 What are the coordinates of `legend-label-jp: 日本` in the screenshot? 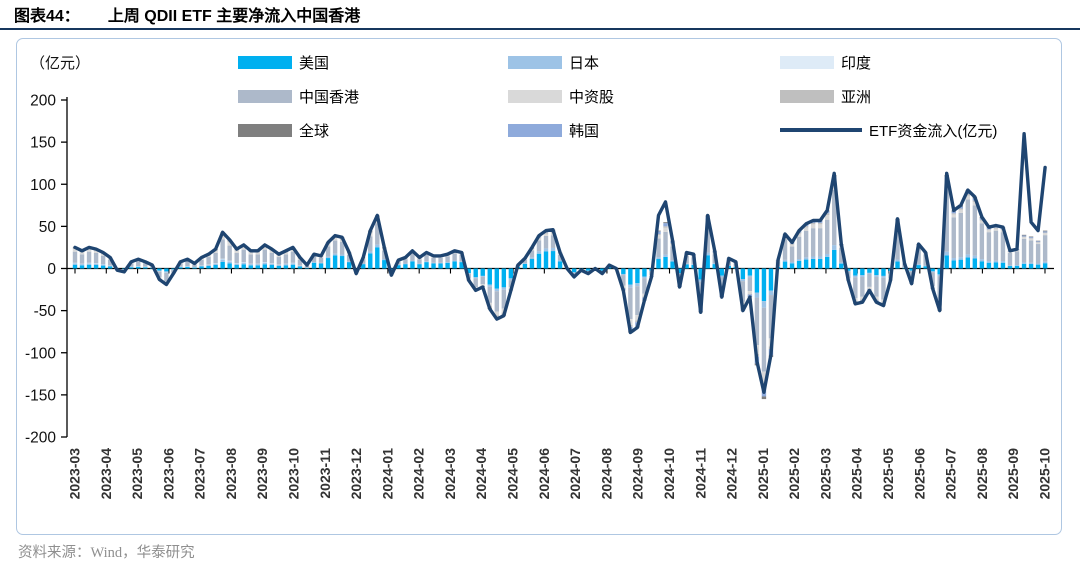 It's located at (584, 63).